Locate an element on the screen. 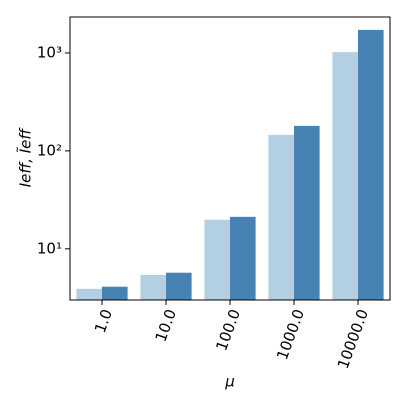 The height and width of the screenshot is (407, 407). x-axis-label: μ is located at coordinates (229, 382).